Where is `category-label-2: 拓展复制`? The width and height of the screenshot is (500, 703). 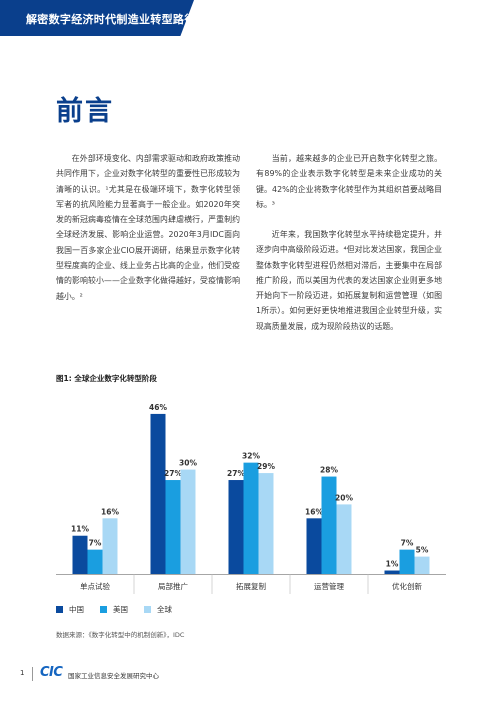 category-label-2: 拓展复制 is located at coordinates (251, 586).